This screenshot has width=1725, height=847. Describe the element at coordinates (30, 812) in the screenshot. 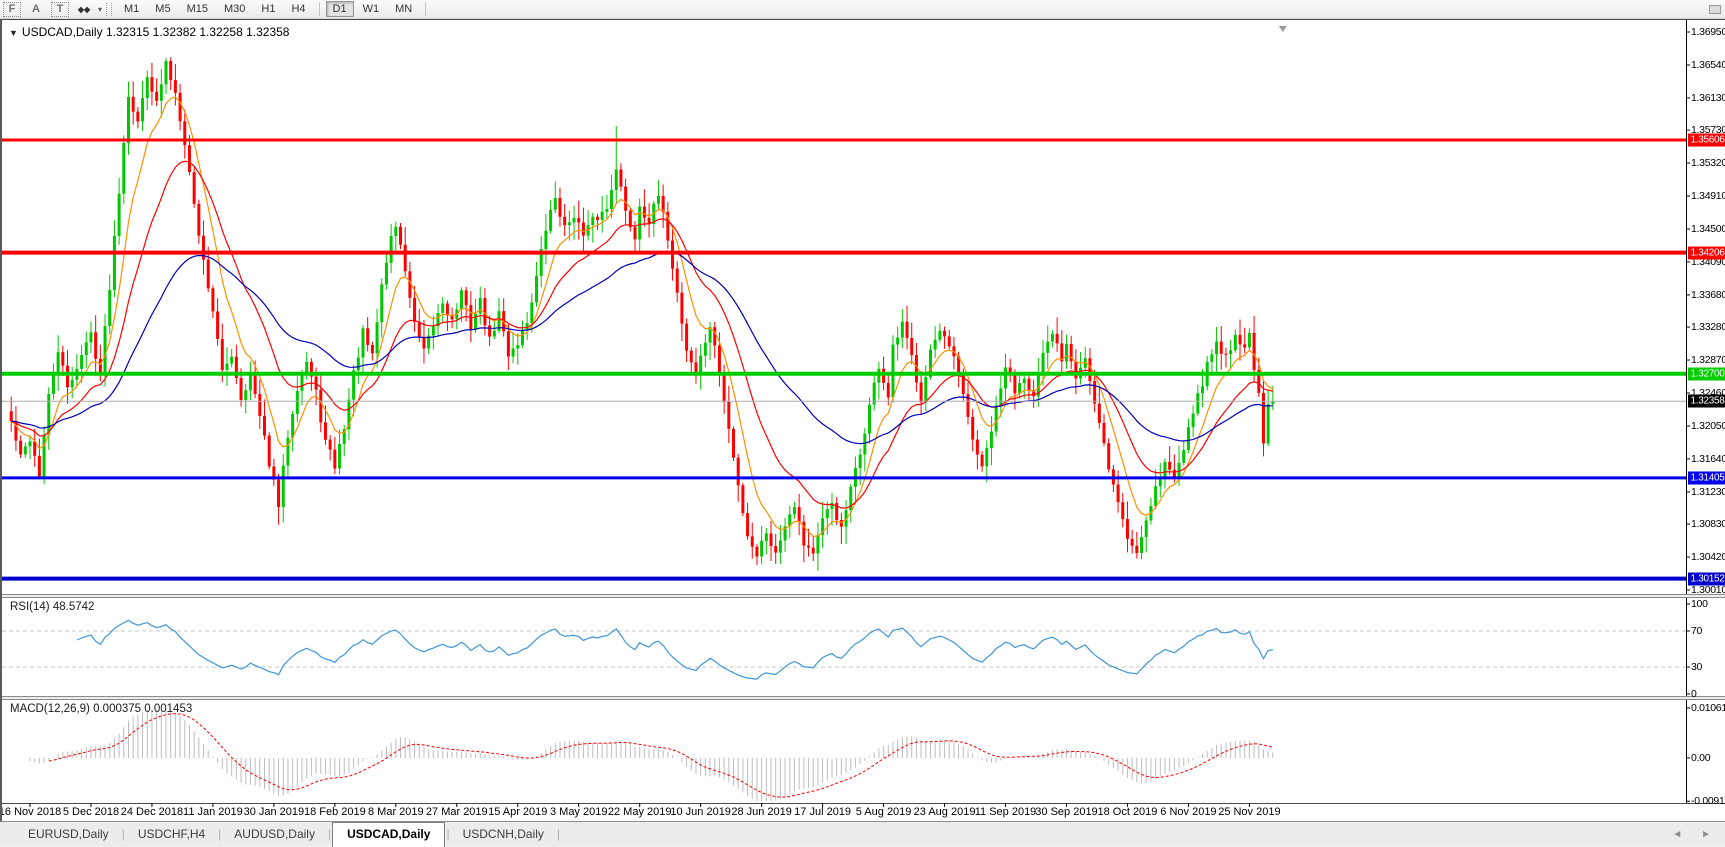

I see `date-tick-label: 16 Nov 2018` at that location.